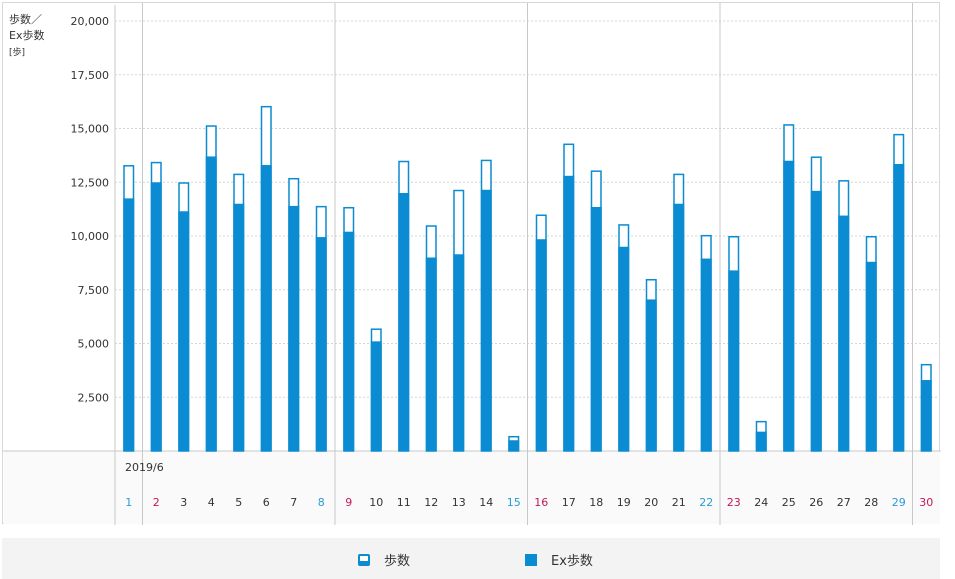 This screenshot has height=579, width=955. Describe the element at coordinates (90, 129) in the screenshot. I see `y-tick-label: 15,000` at that location.